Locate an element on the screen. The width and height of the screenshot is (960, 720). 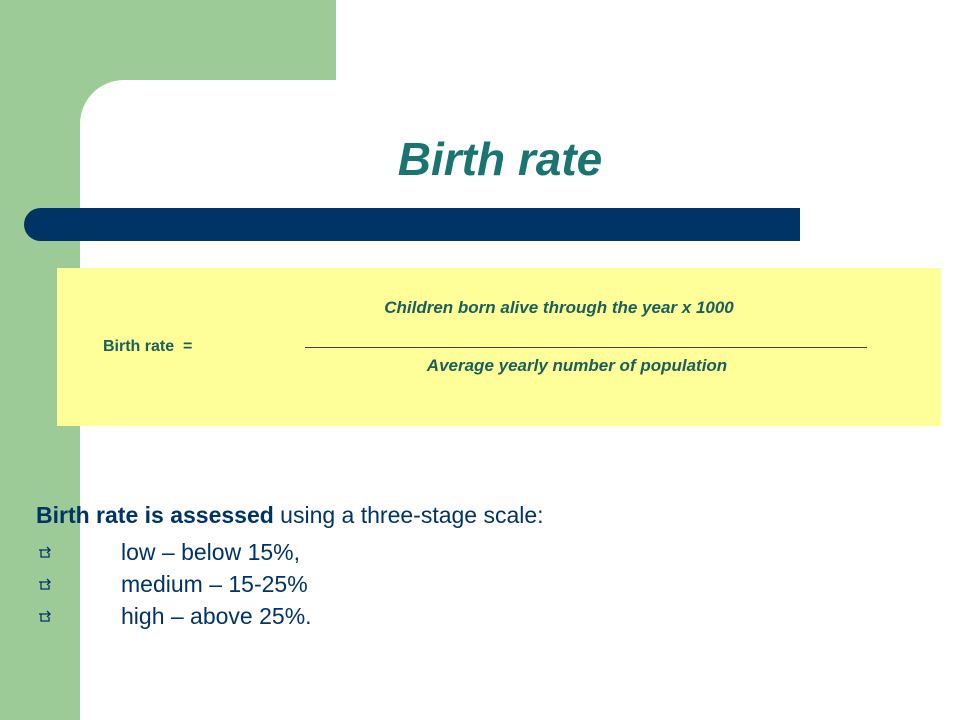
list-item: high – above 25%. is located at coordinates (476, 616).